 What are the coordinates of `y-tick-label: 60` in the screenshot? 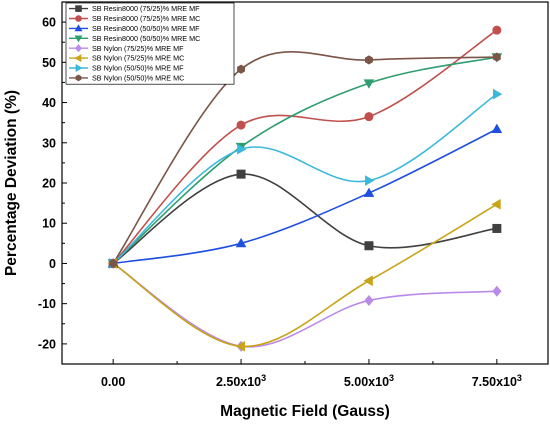 It's located at (49, 23).